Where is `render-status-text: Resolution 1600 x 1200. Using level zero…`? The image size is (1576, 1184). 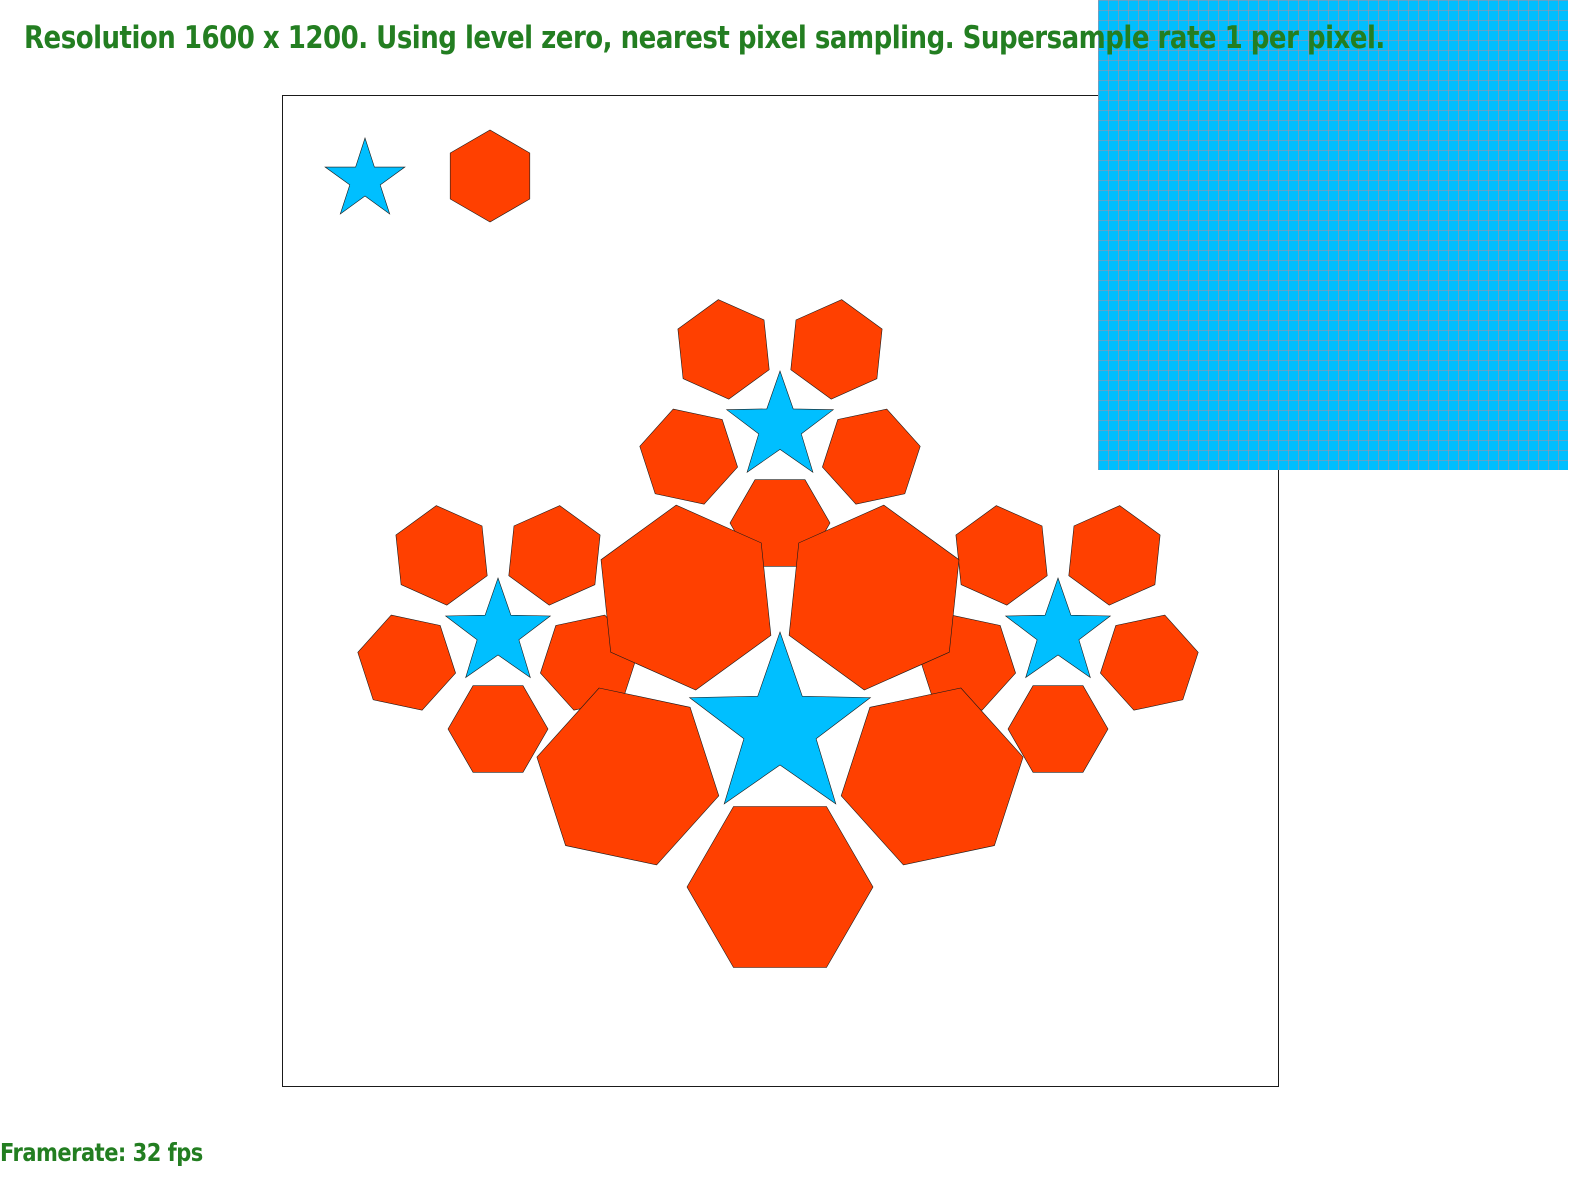
render-status-text: Resolution 1600 x 1200. Using level zero… is located at coordinates (704, 38).